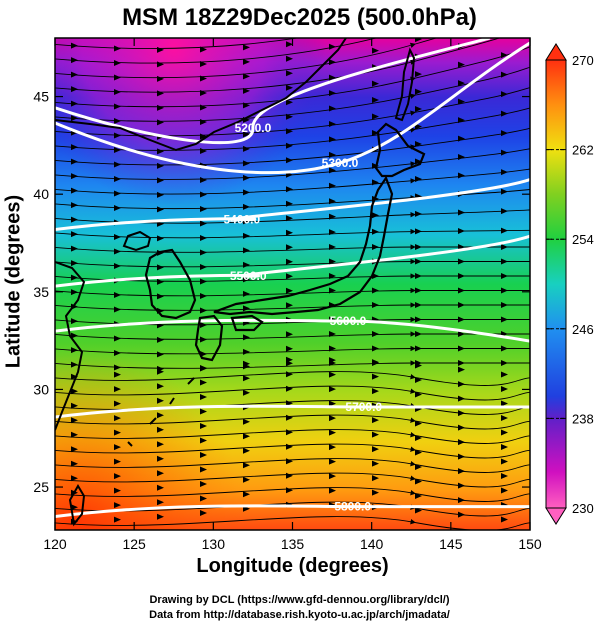  I want to click on x-tick-label: 140, so click(372, 544).